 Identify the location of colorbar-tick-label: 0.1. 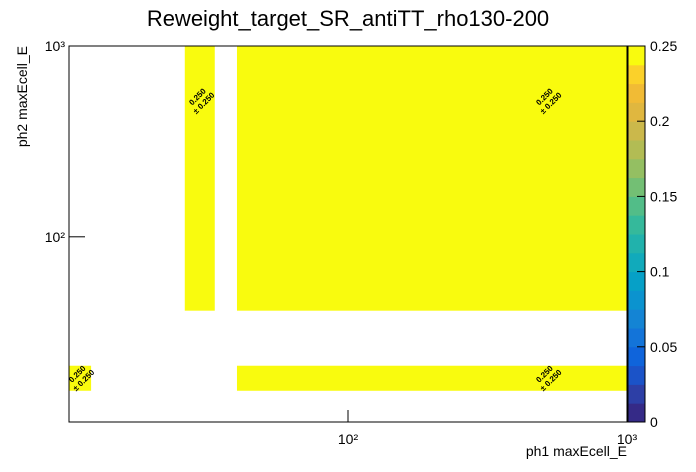
(660, 272).